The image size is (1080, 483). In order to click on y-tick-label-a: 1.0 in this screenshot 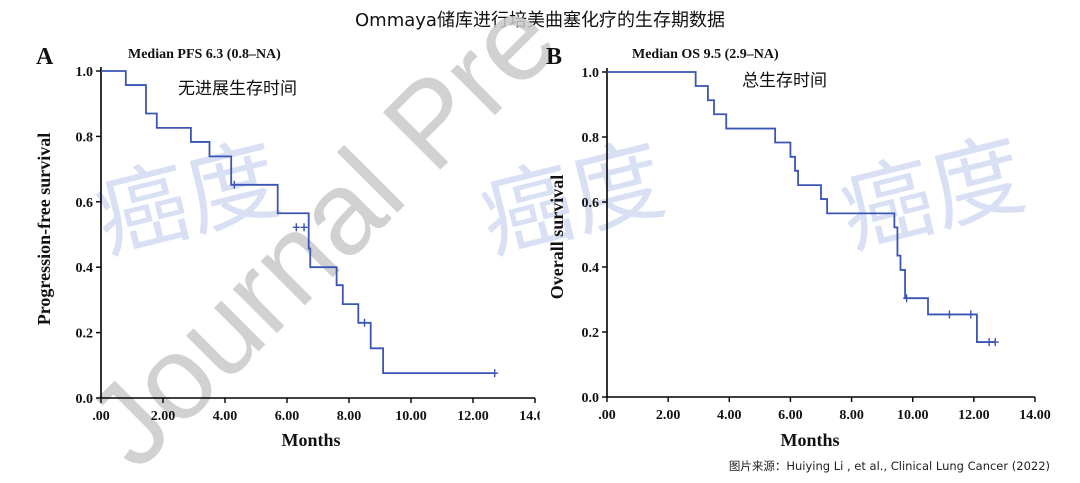, I will do `click(85, 72)`.